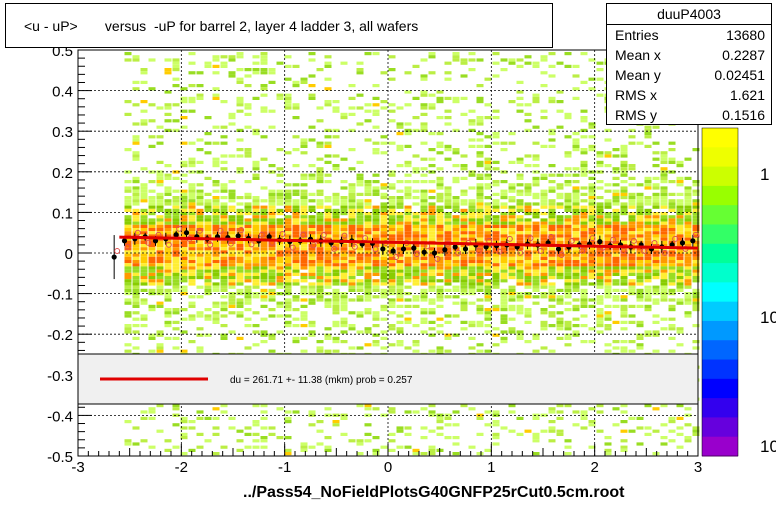 Image resolution: width=776 pixels, height=506 pixels. I want to click on open-marker, so click(251, 244).